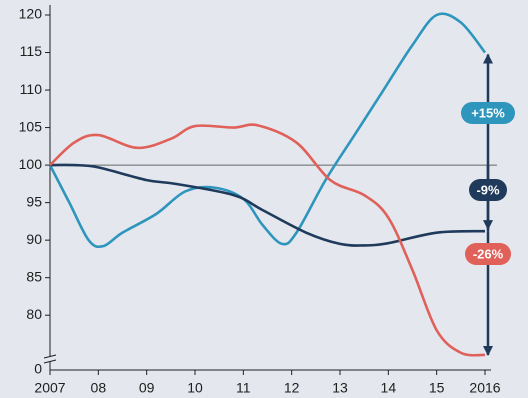 This screenshot has height=398, width=528. What do you see at coordinates (31, 126) in the screenshot?
I see `y-tick-label: 105` at bounding box center [31, 126].